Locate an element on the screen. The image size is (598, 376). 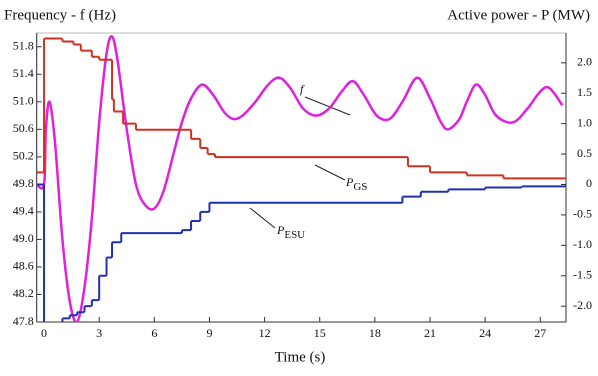
series-label: PGS is located at coordinates (356, 184).